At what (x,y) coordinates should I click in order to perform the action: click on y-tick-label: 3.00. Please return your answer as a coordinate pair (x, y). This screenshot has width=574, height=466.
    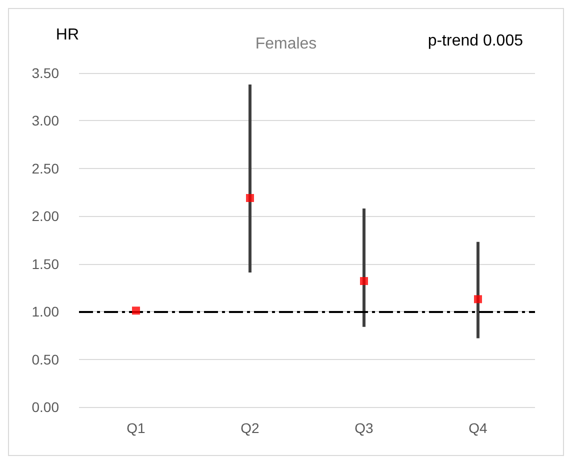
    Looking at the image, I should click on (46, 120).